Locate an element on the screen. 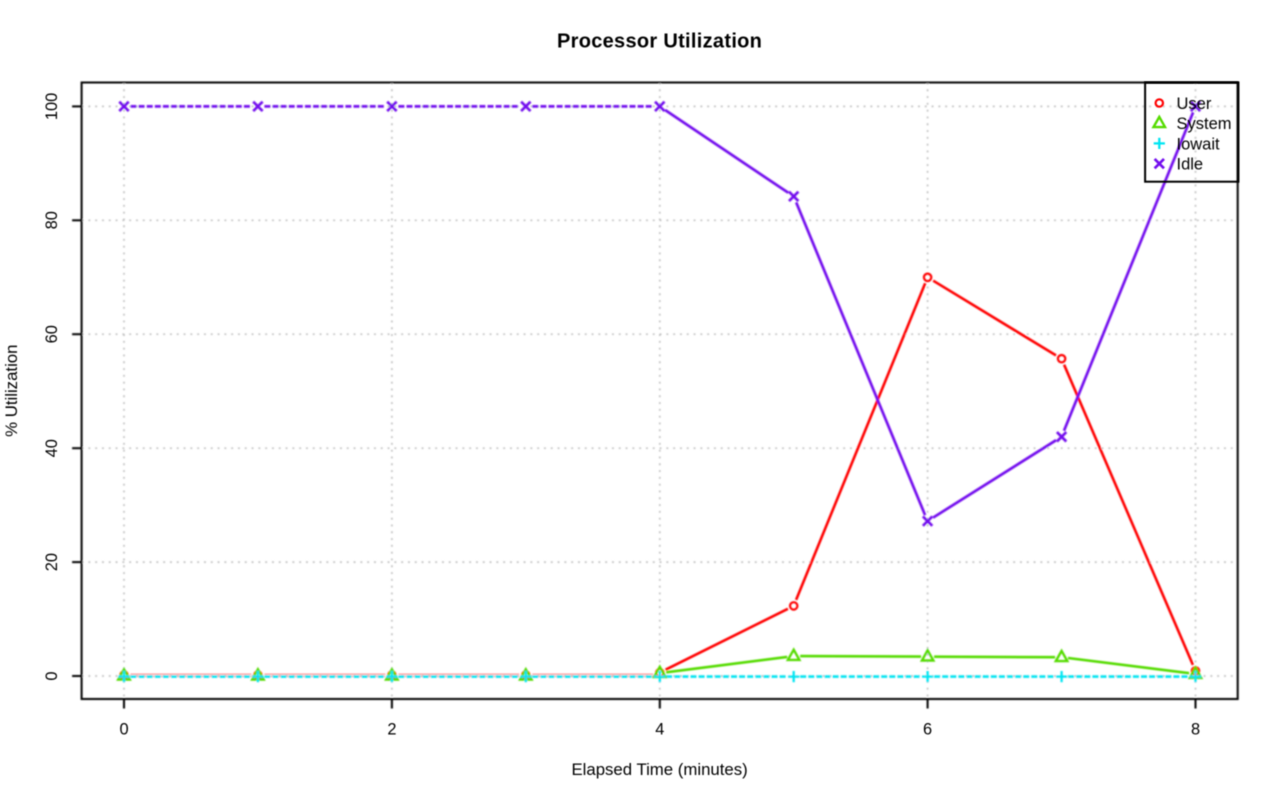 The image size is (1280, 801). svg-text: System is located at coordinates (1204, 124).